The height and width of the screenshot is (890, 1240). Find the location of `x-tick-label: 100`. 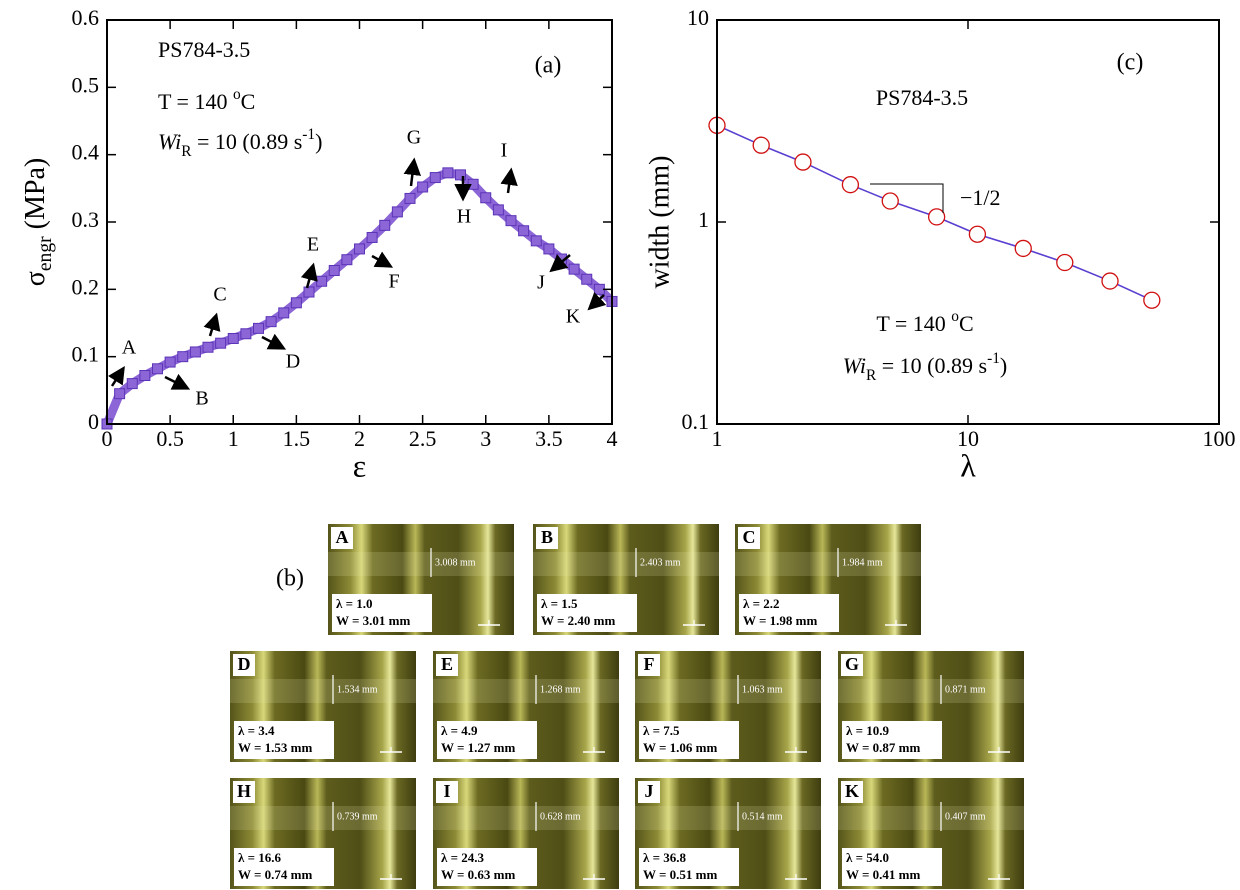

x-tick-label: 100 is located at coordinates (1219, 438).